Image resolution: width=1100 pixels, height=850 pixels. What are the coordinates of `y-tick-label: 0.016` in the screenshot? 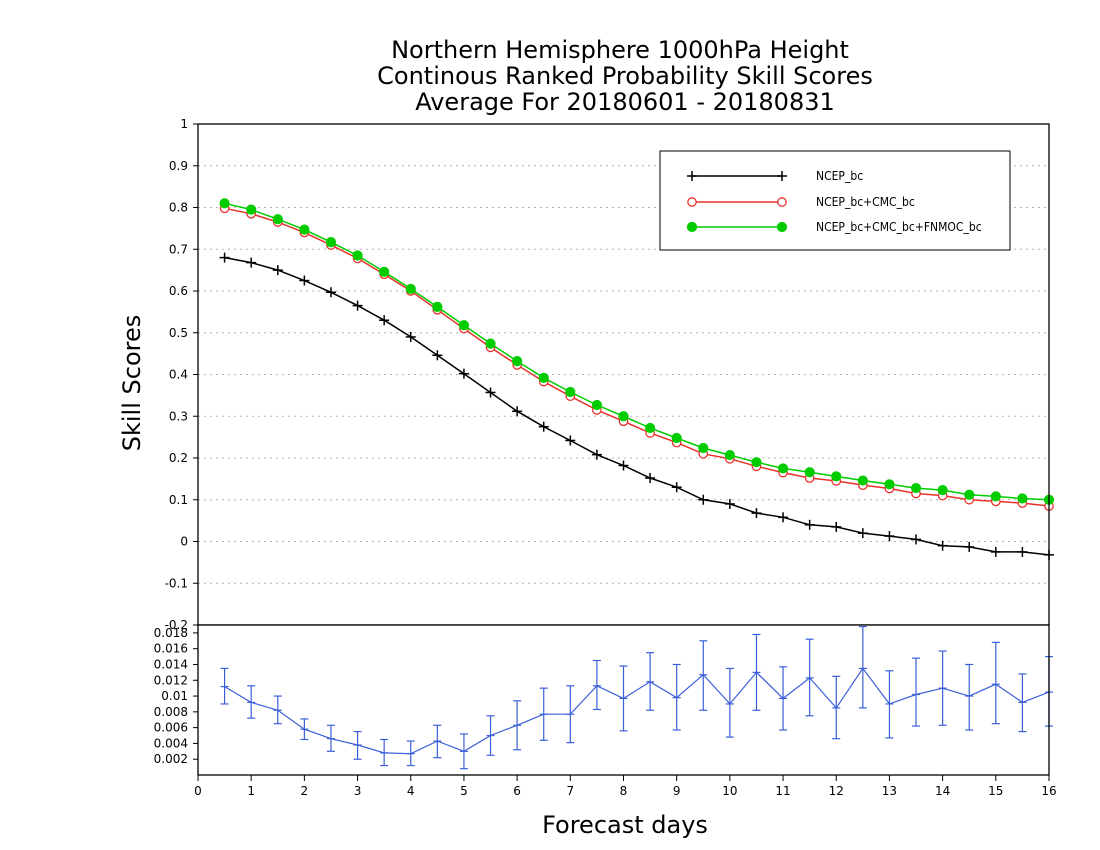 It's located at (171, 649).